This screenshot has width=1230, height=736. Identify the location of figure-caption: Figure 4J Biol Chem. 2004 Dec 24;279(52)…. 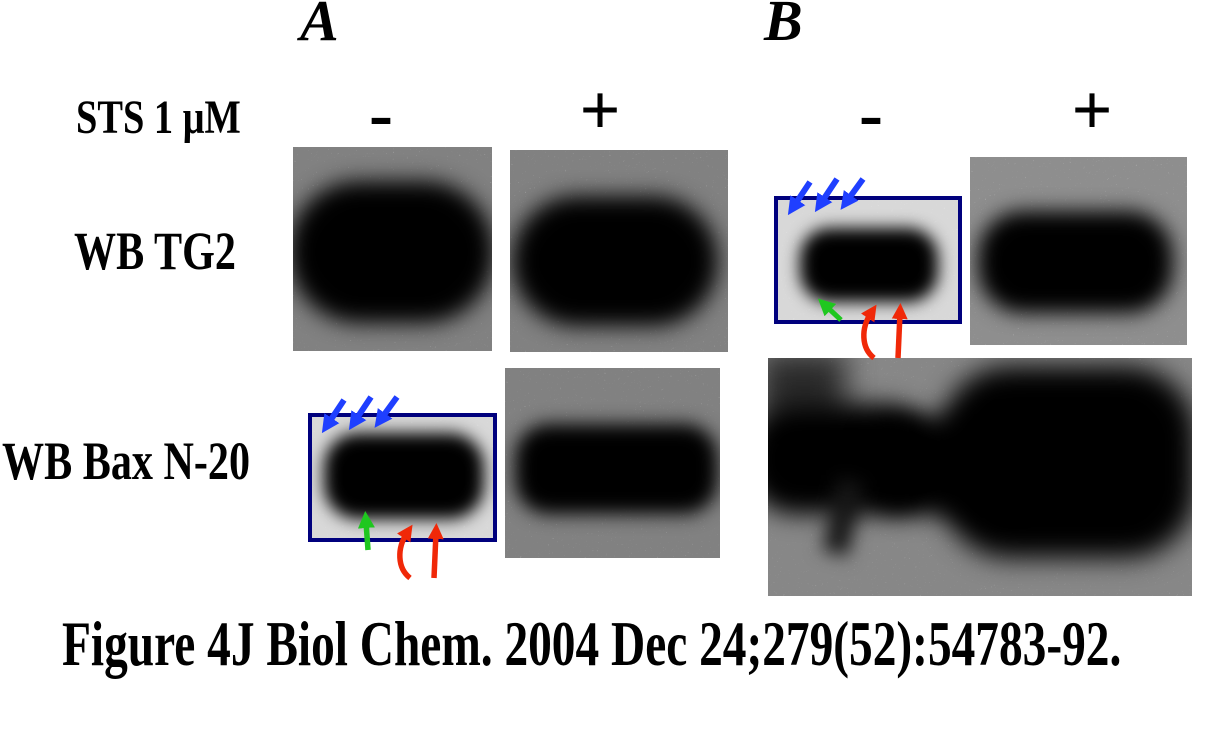
(592, 643).